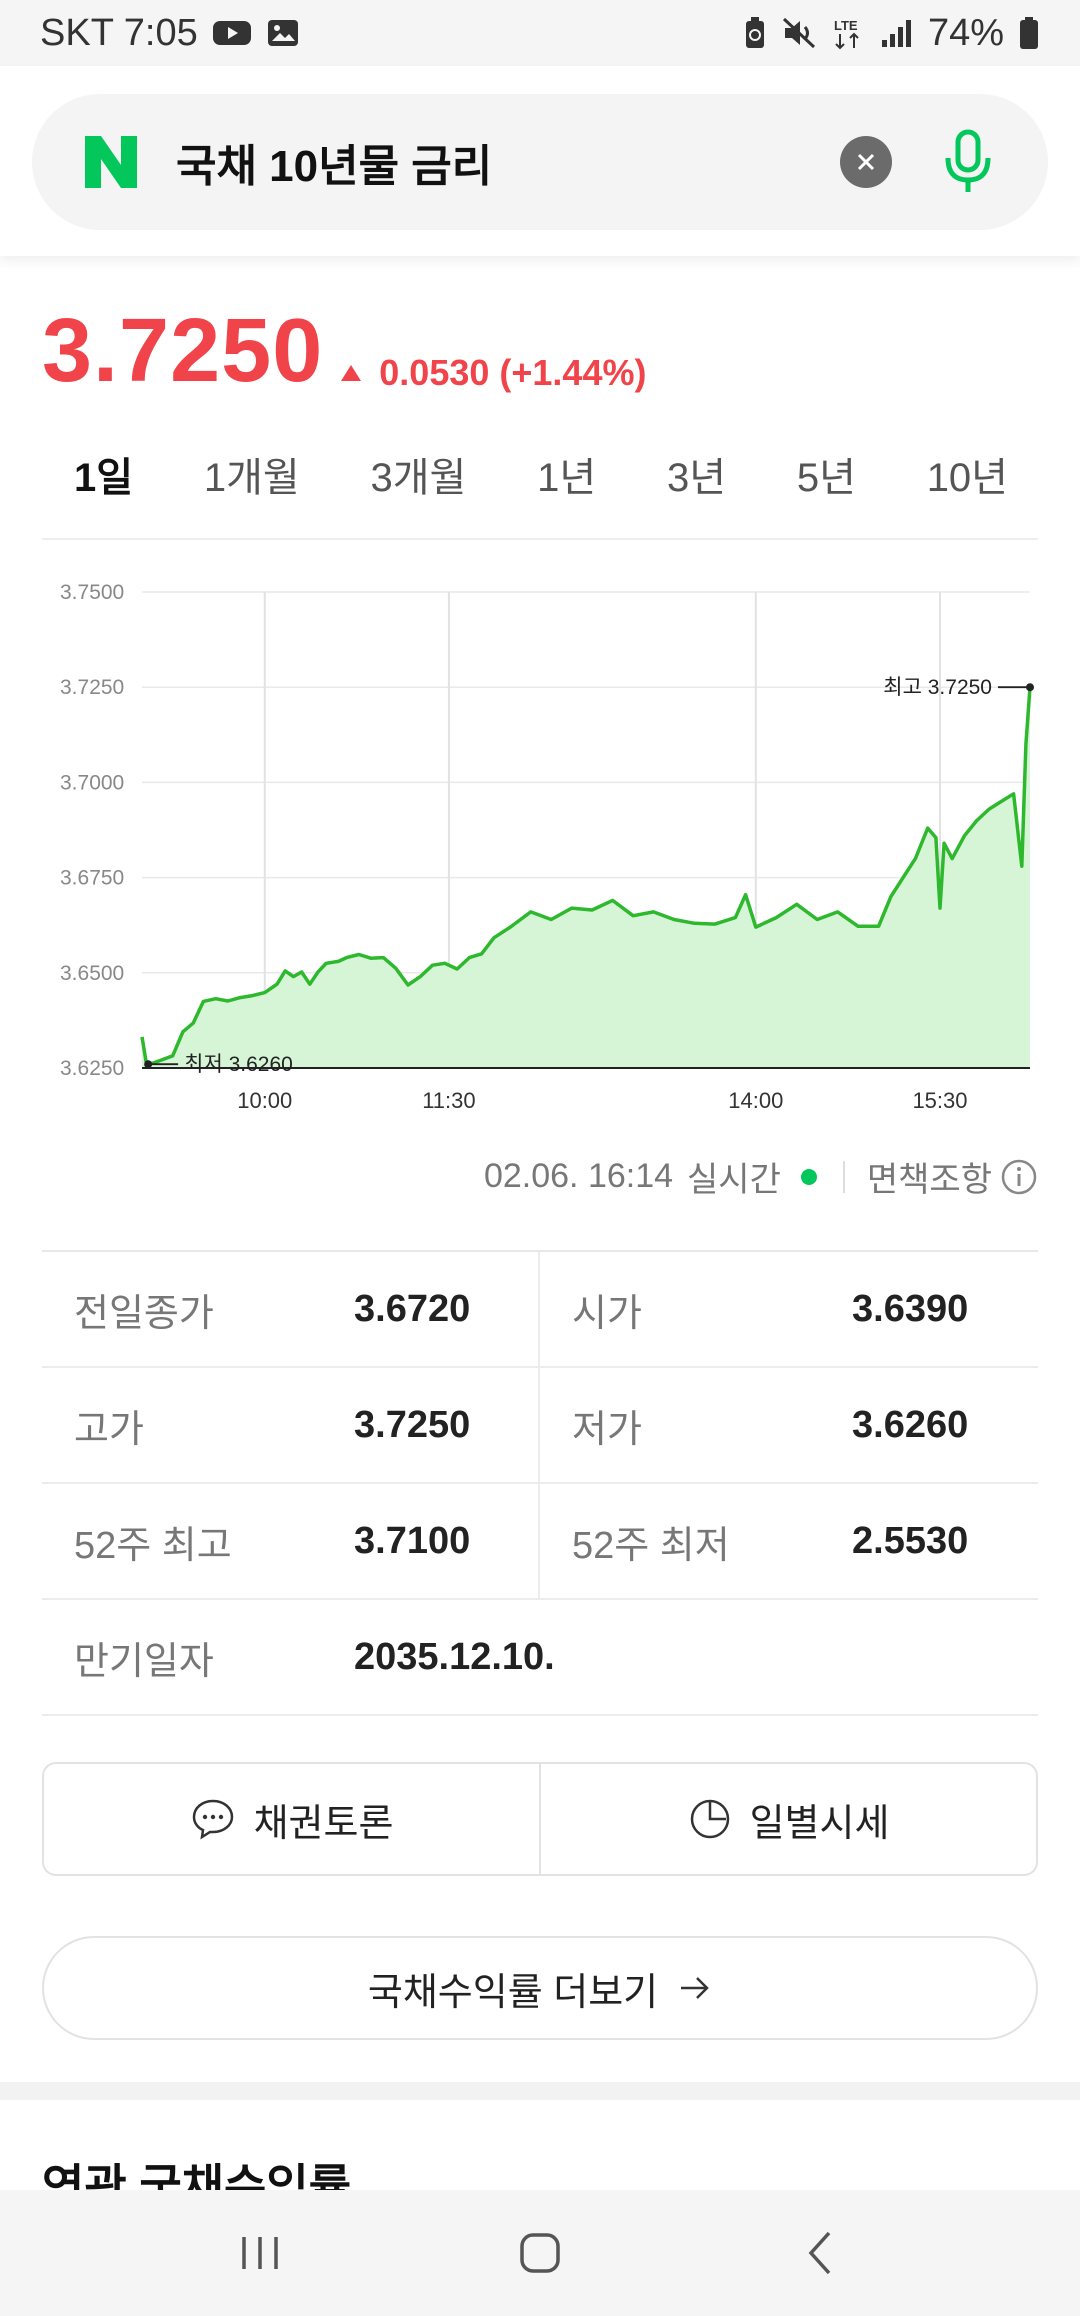  I want to click on clear-search-button, so click(866, 162).